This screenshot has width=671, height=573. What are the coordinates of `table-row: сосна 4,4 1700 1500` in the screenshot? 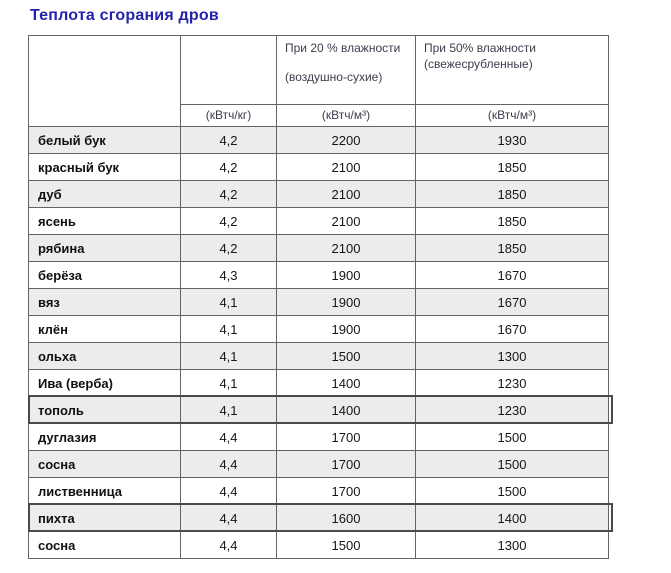 It's located at (318, 464).